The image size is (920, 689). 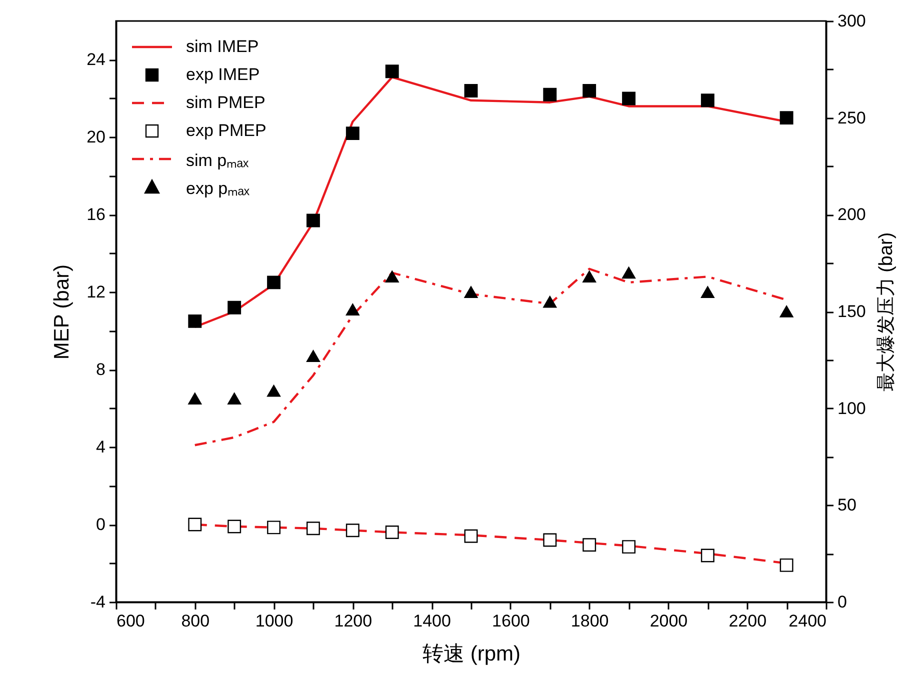 I want to click on legend-label: exp PMEP, so click(x=226, y=131).